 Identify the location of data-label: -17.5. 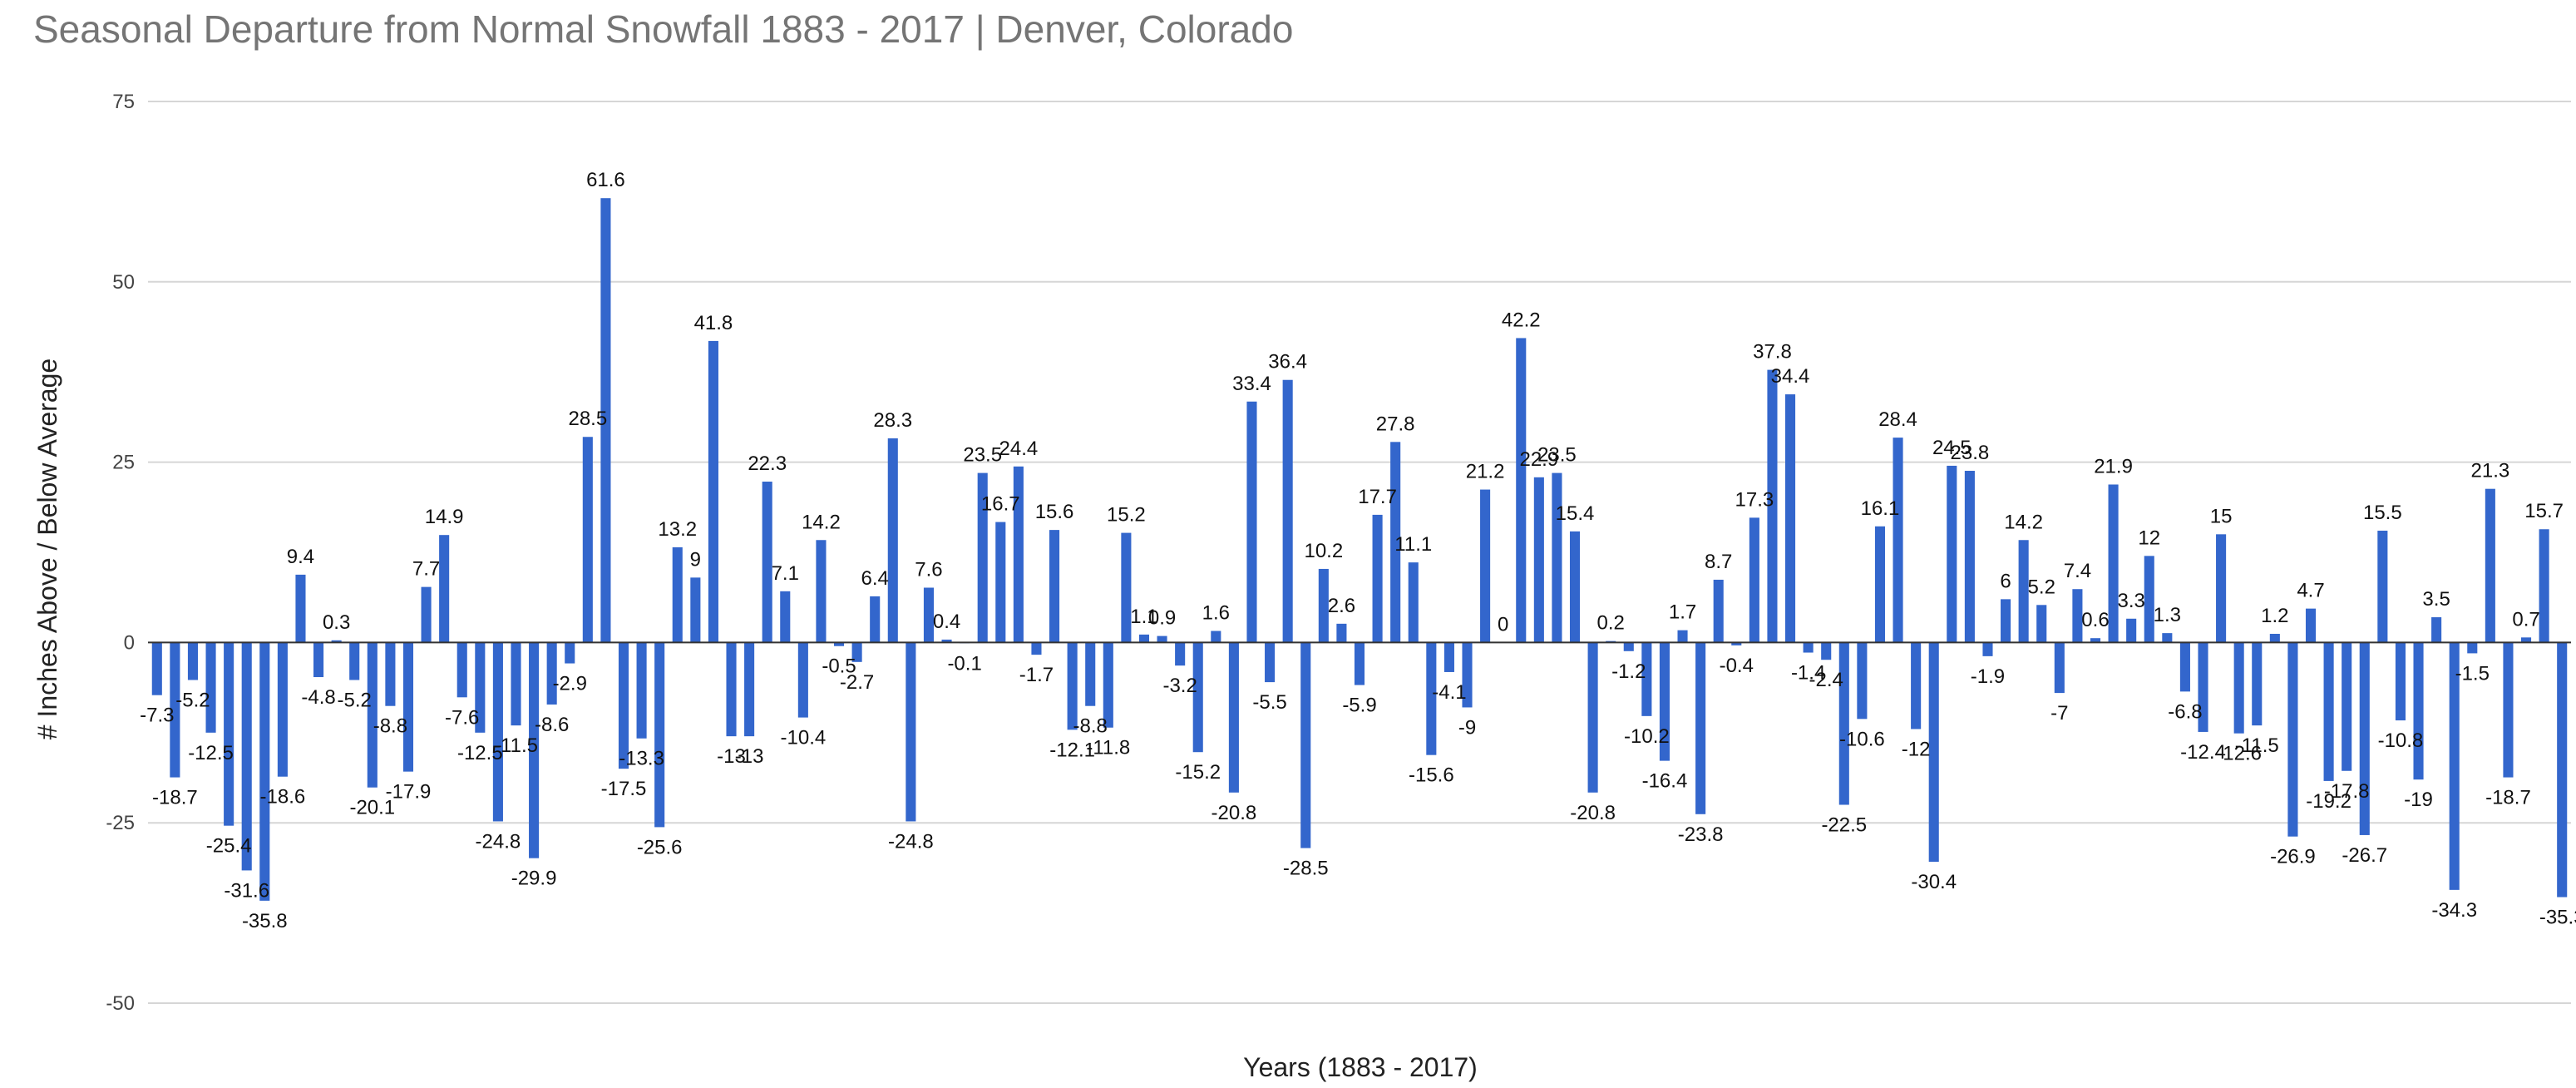
(624, 789).